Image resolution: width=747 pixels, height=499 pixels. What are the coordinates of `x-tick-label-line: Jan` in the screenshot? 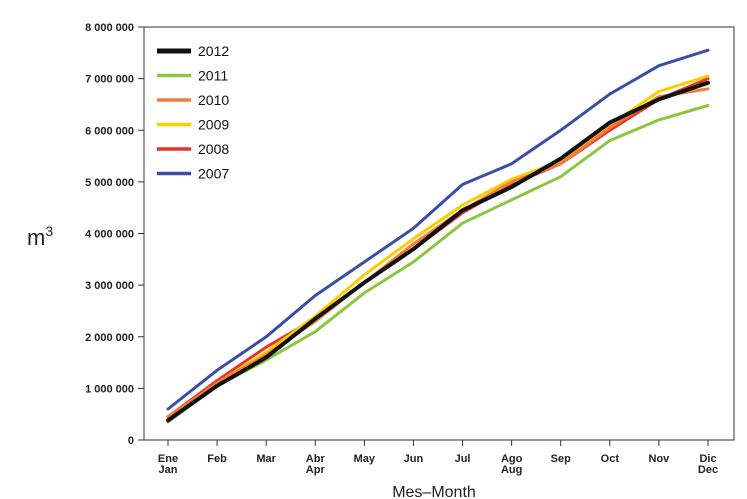 It's located at (168, 470).